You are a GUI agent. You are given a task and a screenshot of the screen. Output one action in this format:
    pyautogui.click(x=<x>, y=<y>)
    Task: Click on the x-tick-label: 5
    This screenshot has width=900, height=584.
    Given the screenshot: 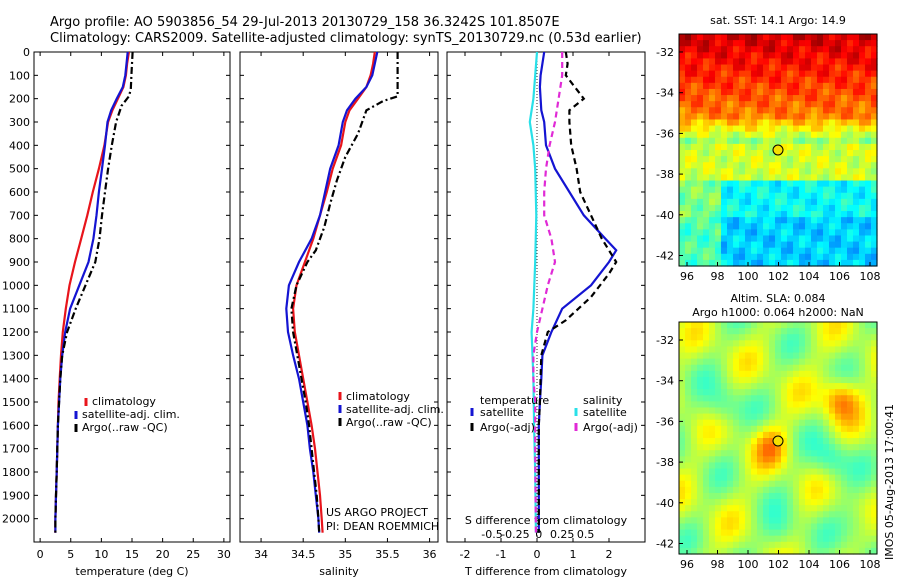 What is the action you would take?
    pyautogui.click(x=70, y=554)
    